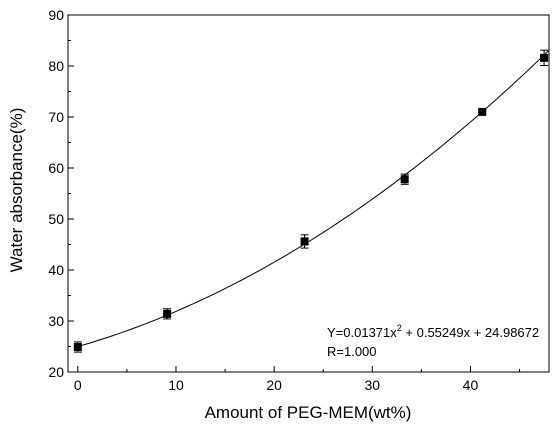 The image size is (553, 431). What do you see at coordinates (56, 270) in the screenshot?
I see `y-tick-label: 40` at bounding box center [56, 270].